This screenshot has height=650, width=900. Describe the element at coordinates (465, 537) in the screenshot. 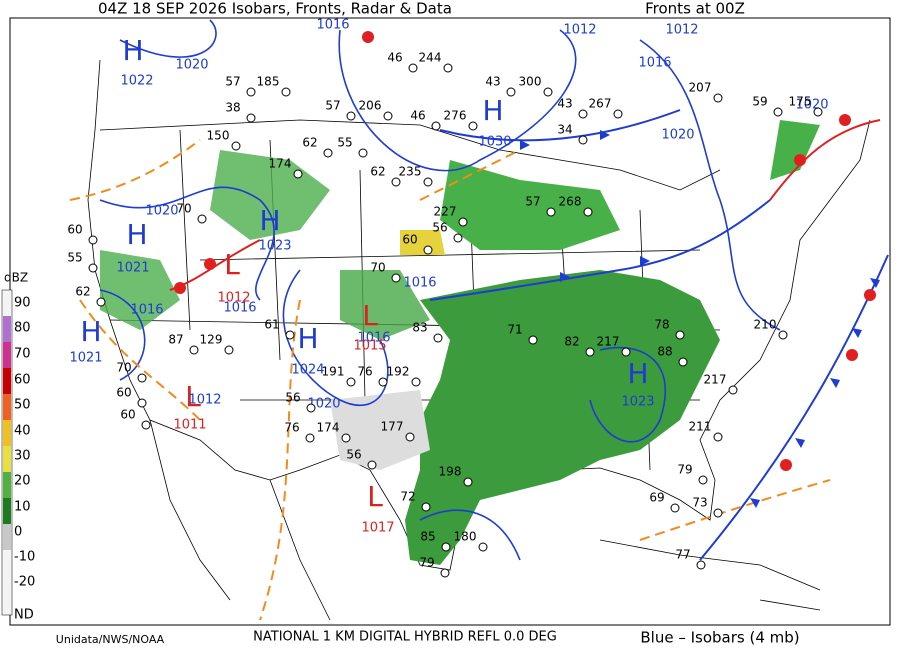

I see `station-value: 180` at that location.